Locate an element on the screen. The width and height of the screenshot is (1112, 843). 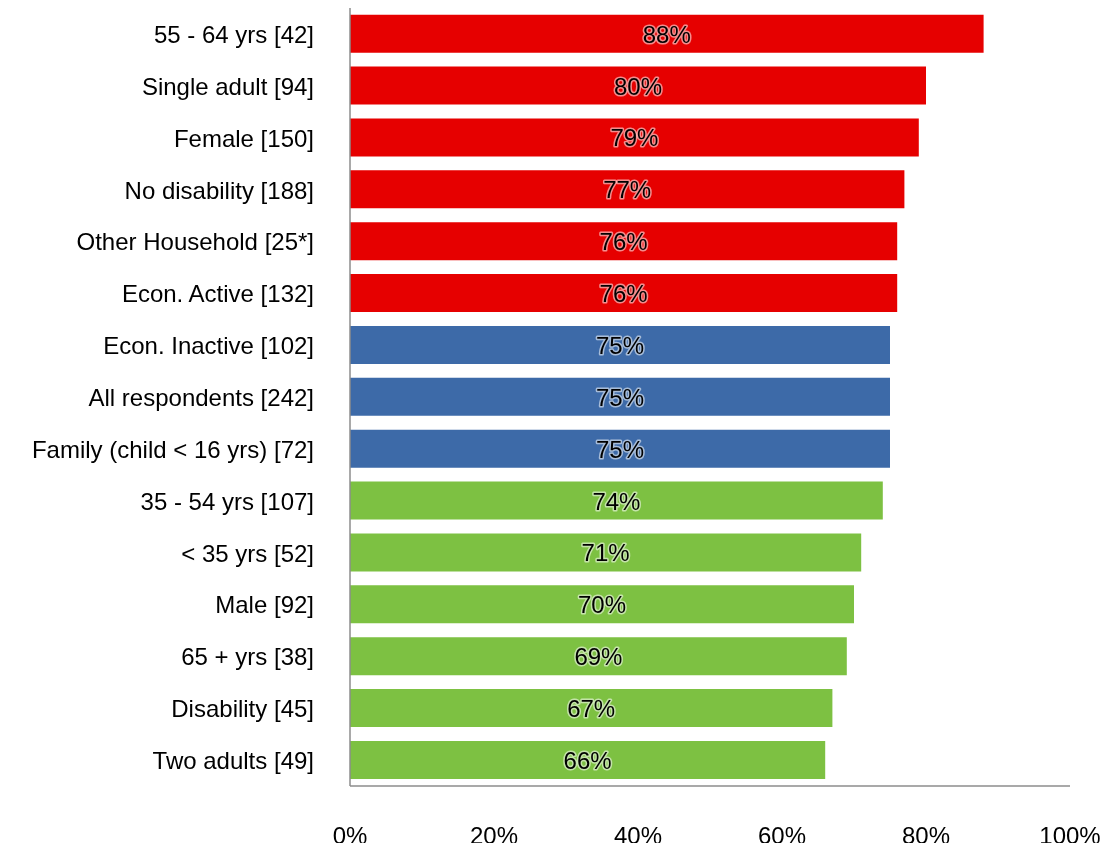
data-label: 77% is located at coordinates (627, 189).